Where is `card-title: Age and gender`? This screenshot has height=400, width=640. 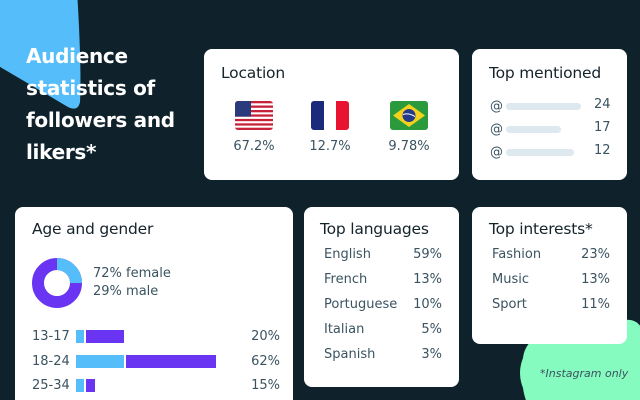 card-title: Age and gender is located at coordinates (93, 229).